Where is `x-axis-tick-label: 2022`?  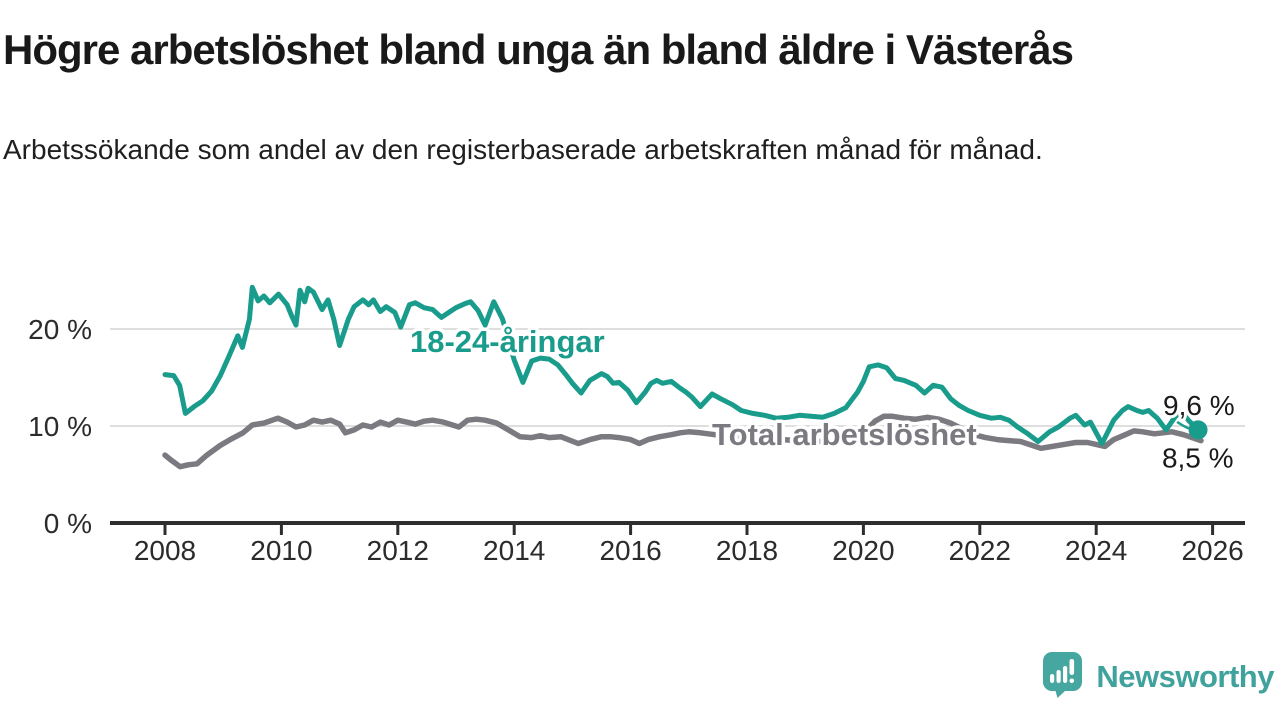 x-axis-tick-label: 2022 is located at coordinates (980, 550).